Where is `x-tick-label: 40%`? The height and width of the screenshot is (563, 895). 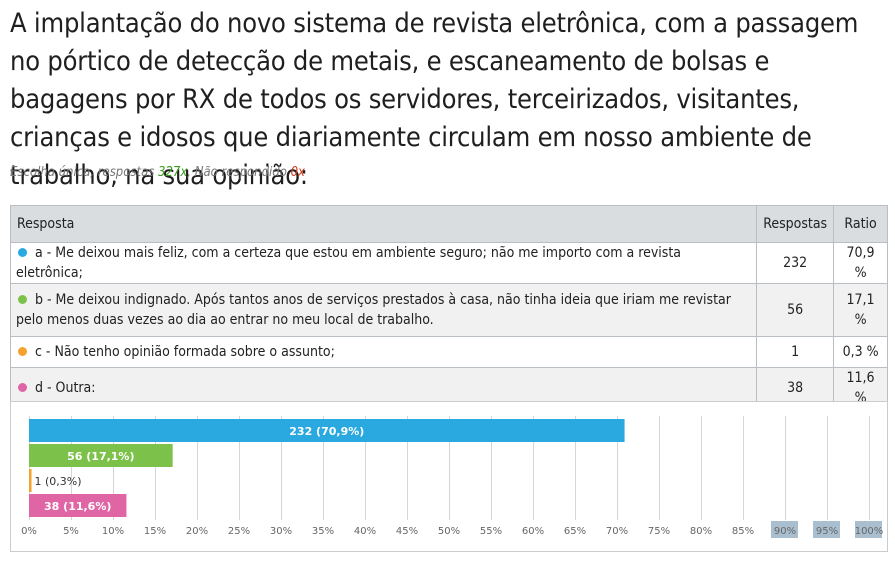 x-tick-label: 40% is located at coordinates (365, 531).